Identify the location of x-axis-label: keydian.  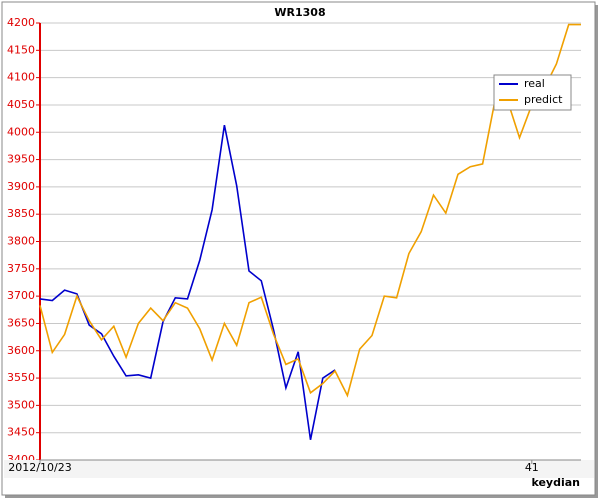
(555, 482).